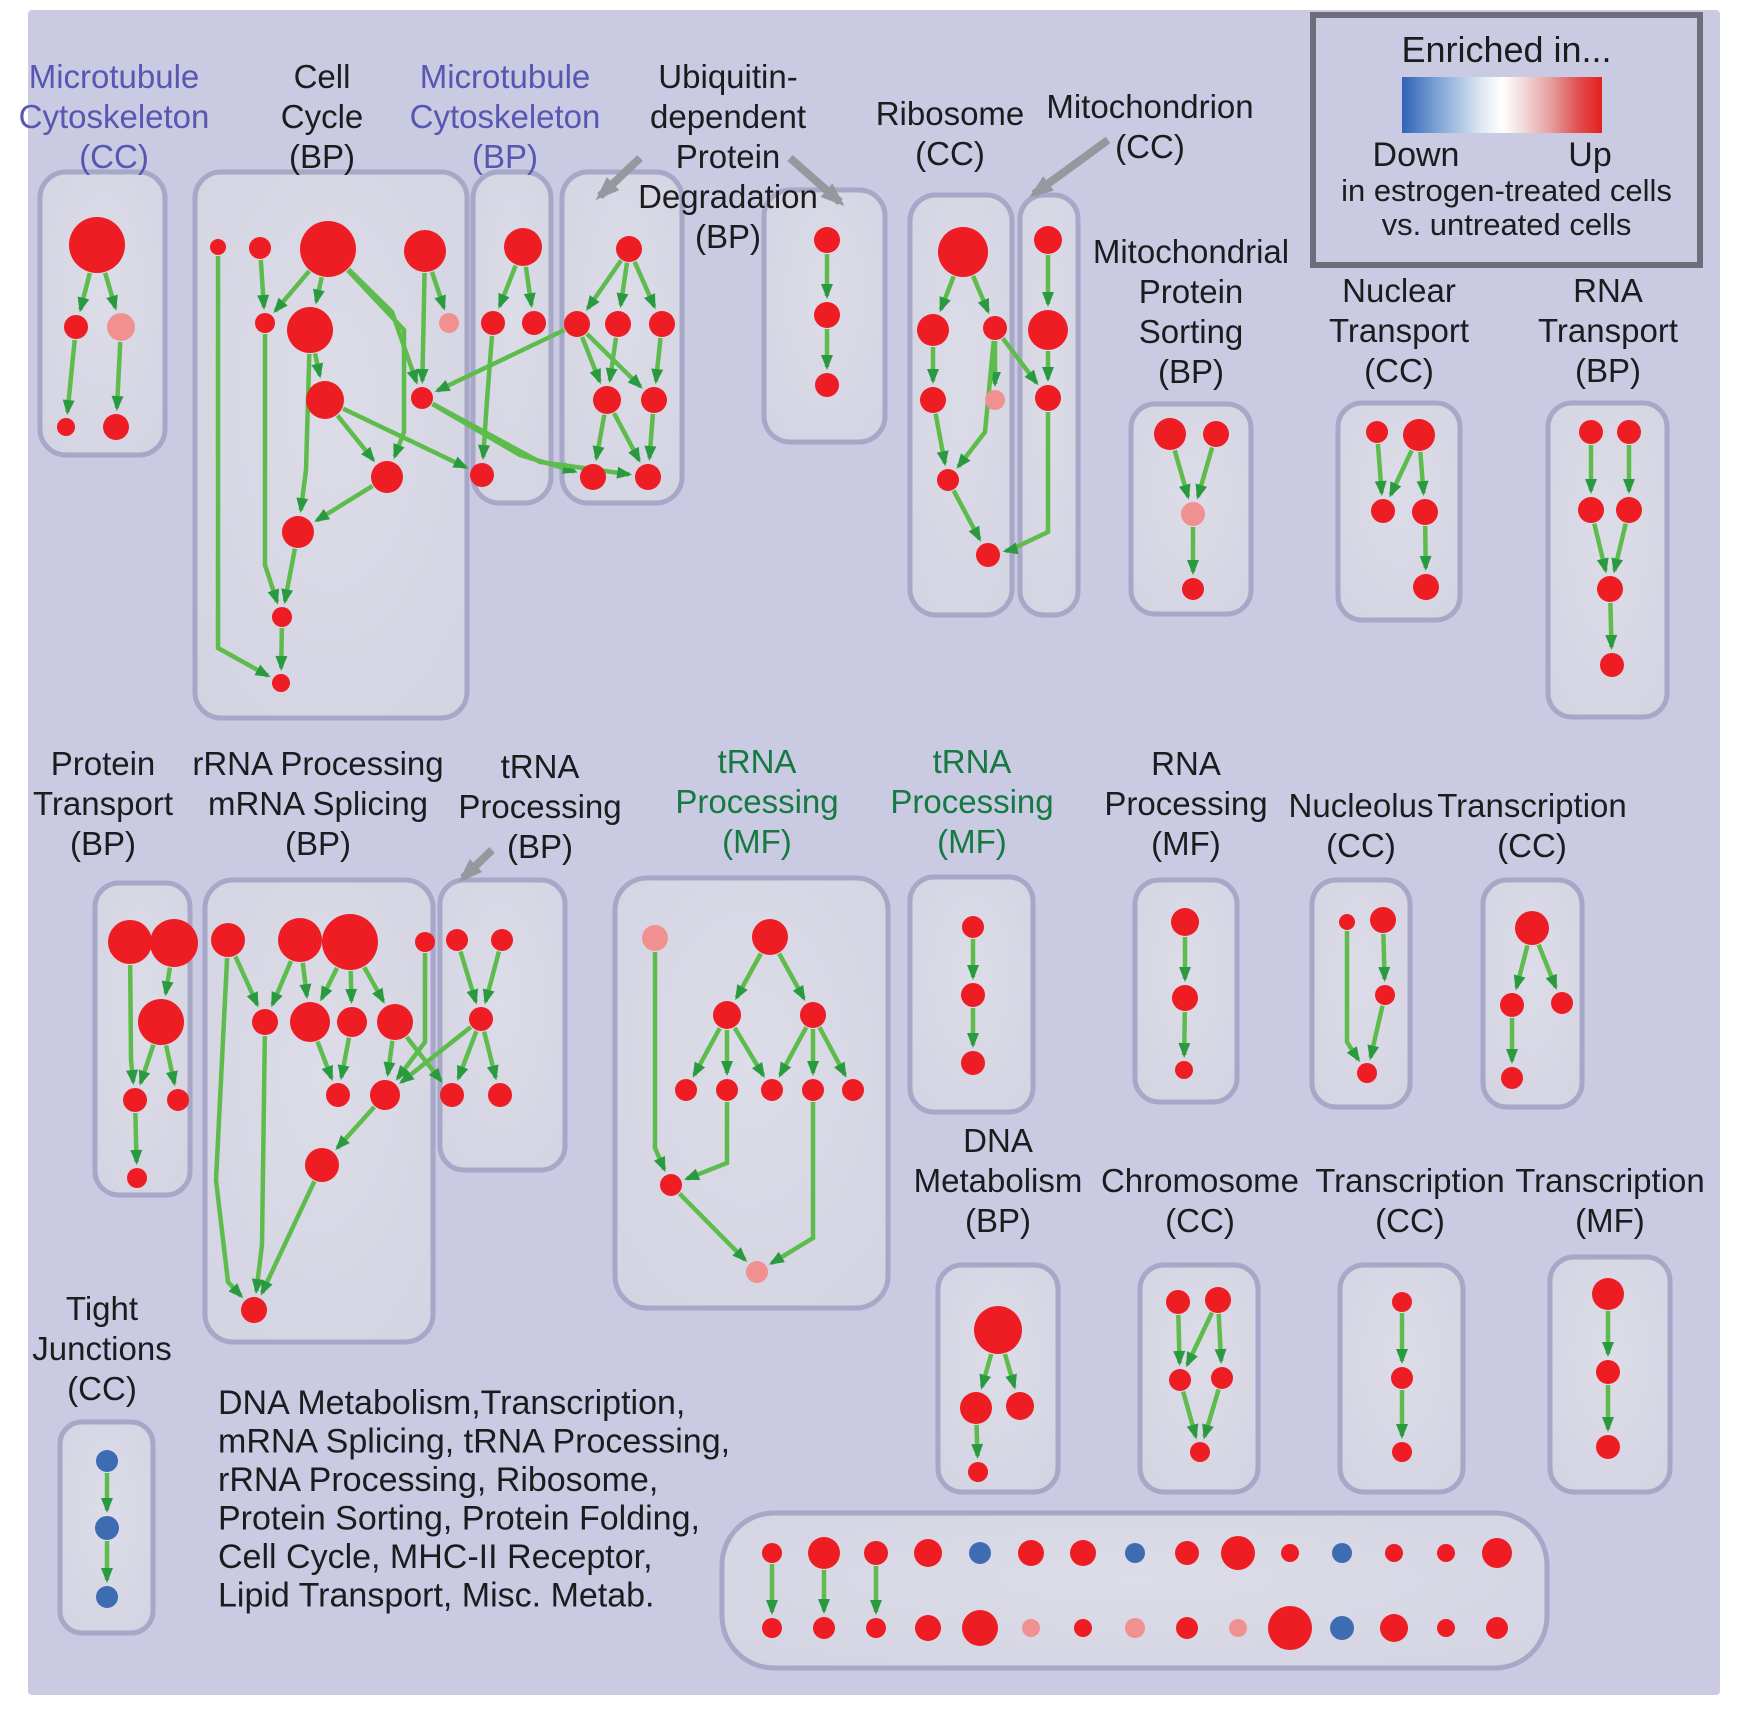 The width and height of the screenshot is (1750, 1715). What do you see at coordinates (604, 285) in the screenshot?
I see `edge-ub_t-ub_m1` at bounding box center [604, 285].